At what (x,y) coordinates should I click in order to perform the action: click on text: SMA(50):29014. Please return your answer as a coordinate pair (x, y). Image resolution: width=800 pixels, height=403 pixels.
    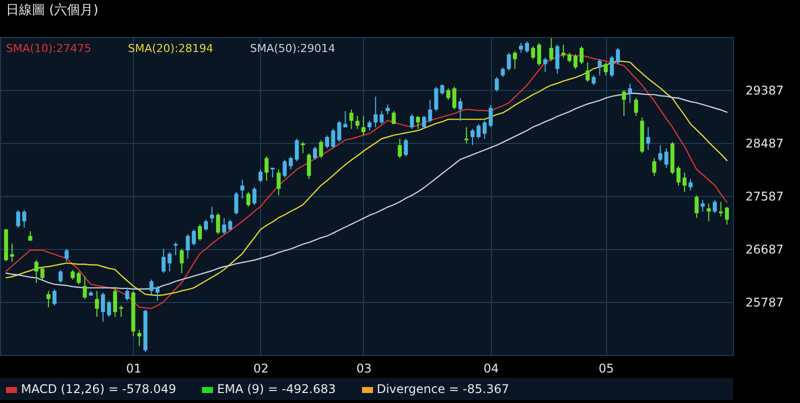
    Looking at the image, I should click on (293, 48).